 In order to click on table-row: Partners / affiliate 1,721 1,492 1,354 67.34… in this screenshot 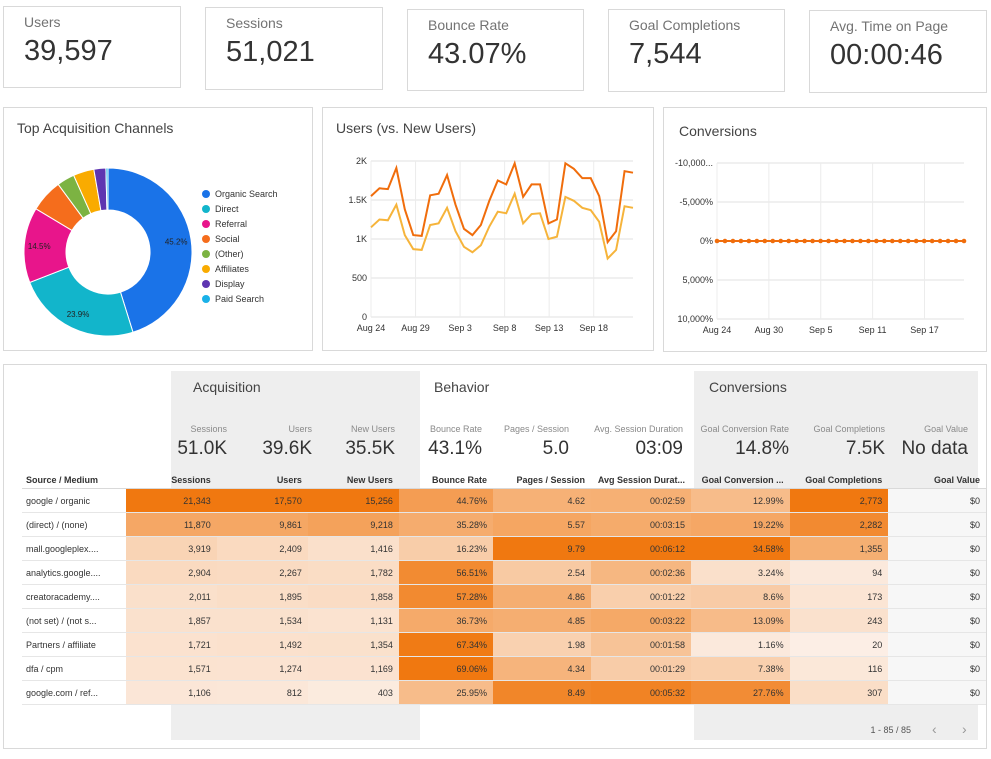, I will do `click(504, 644)`.